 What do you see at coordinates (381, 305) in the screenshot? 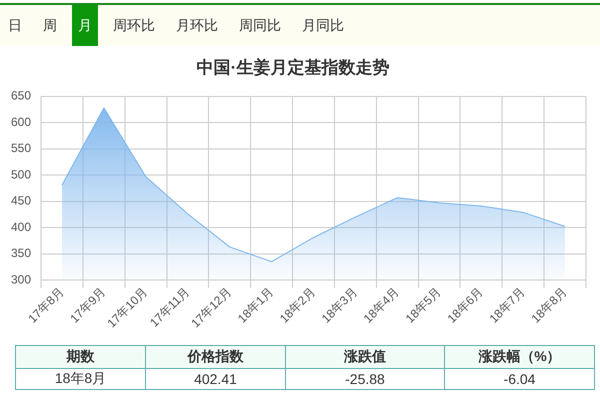
I see `x-tick-label: 18年4月` at bounding box center [381, 305].